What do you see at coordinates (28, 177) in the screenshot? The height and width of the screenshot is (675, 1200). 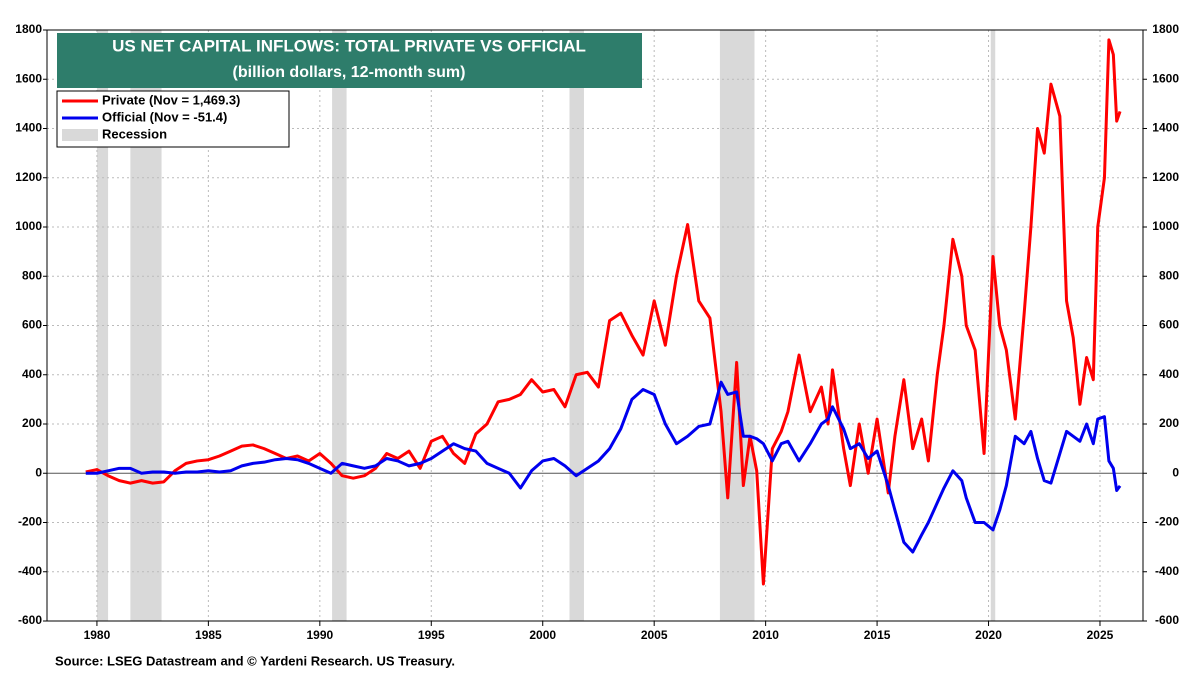 I see `y-tick-label: 1200` at bounding box center [28, 177].